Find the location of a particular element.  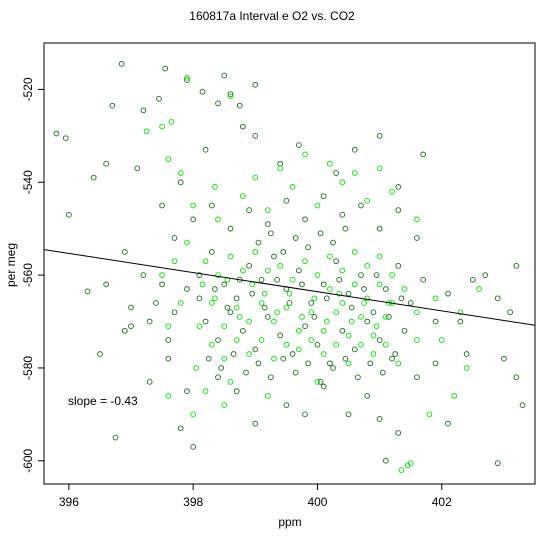

x-tick-label: 400 is located at coordinates (317, 502).